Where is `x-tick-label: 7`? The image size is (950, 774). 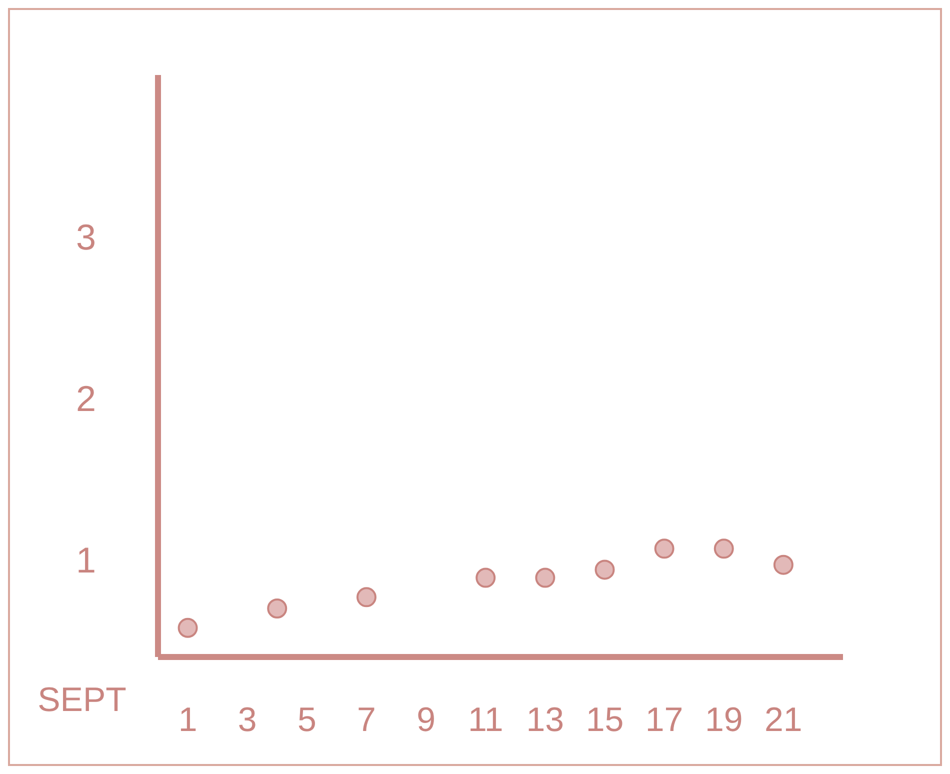
x-tick-label: 7 is located at coordinates (366, 719).